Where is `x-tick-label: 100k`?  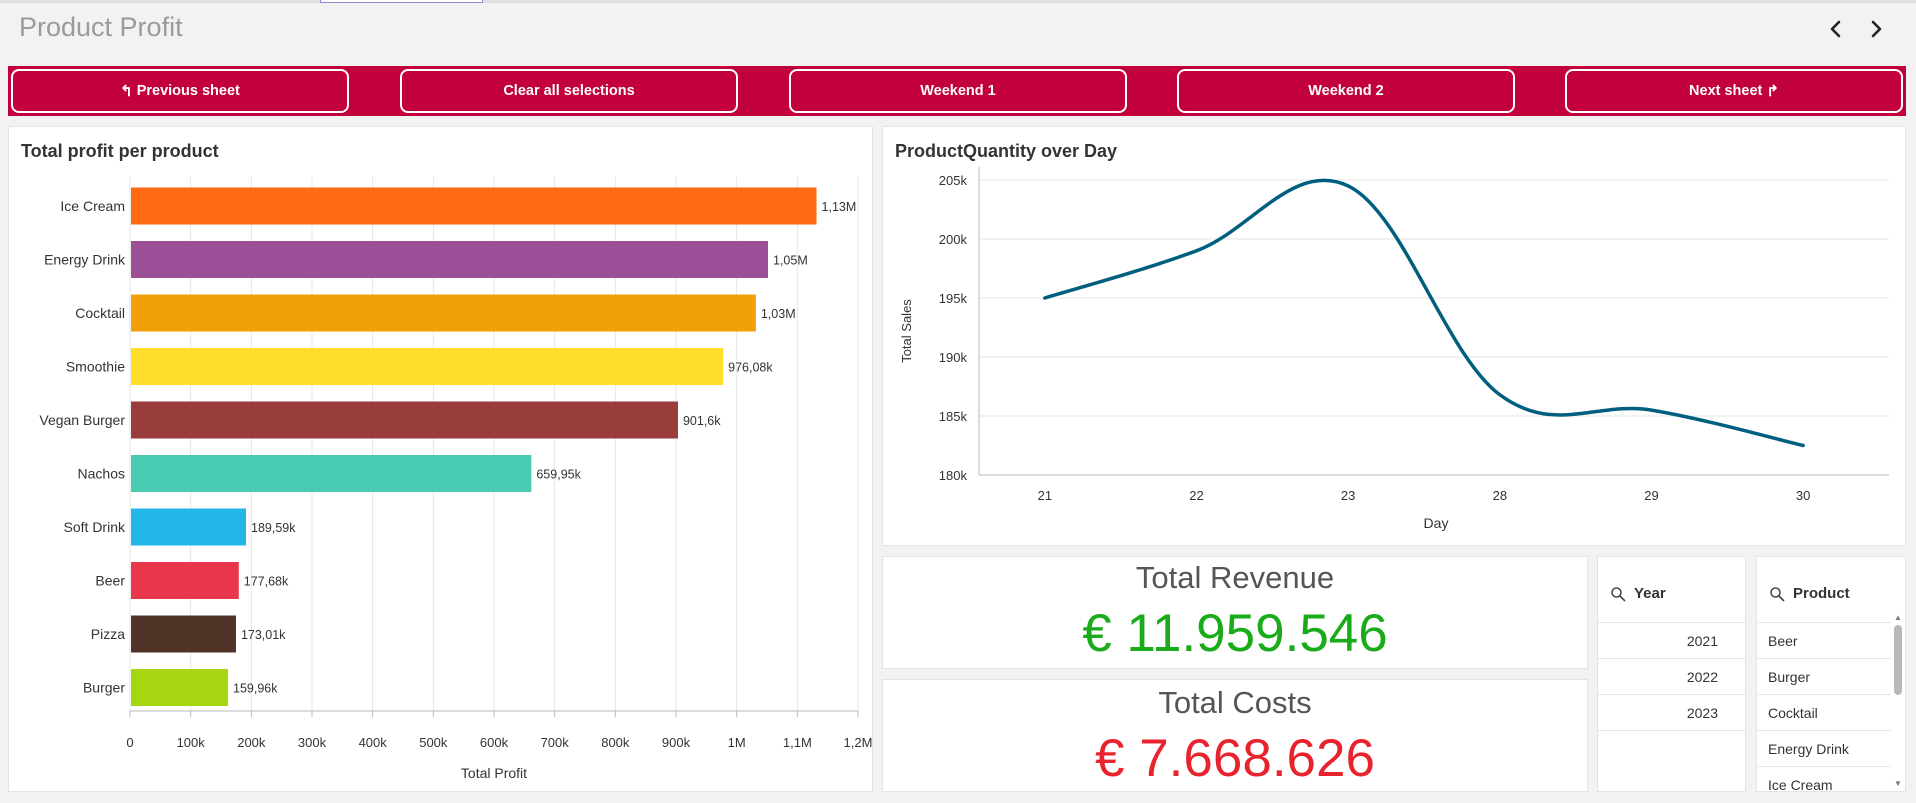
x-tick-label: 100k is located at coordinates (191, 742).